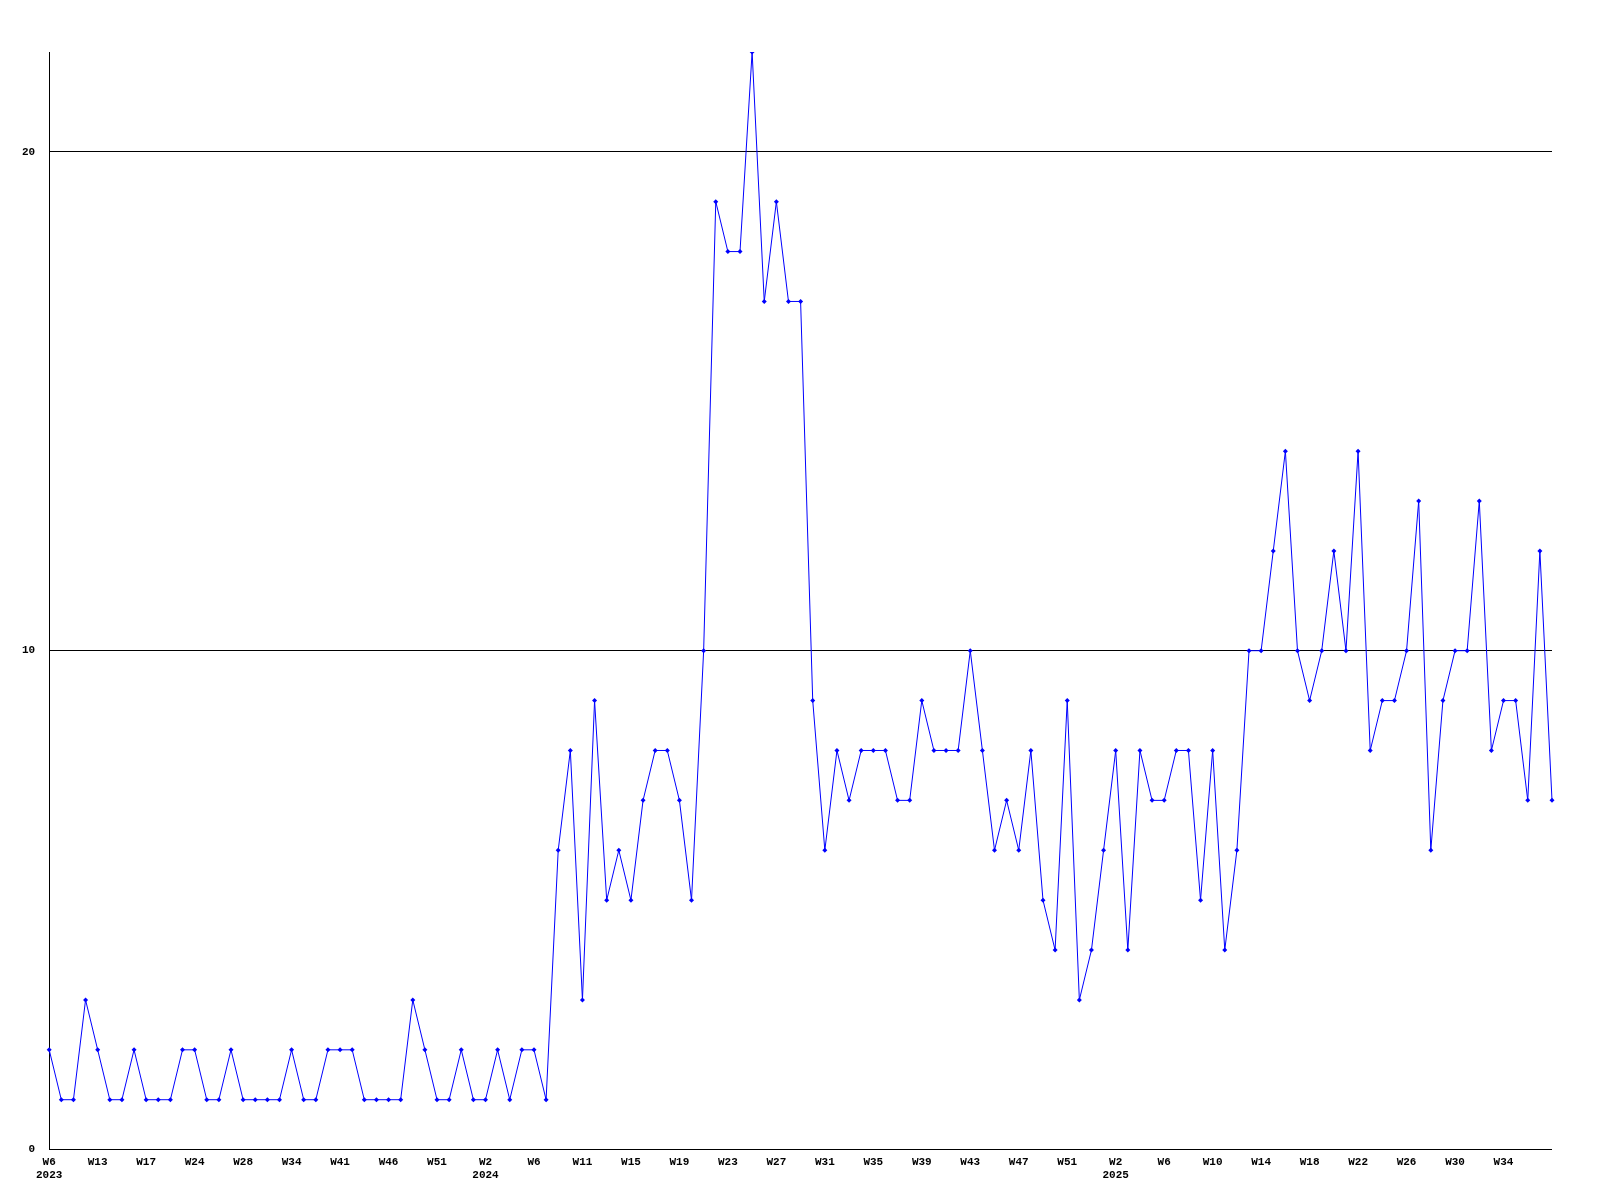 This screenshot has height=1200, width=1600. Describe the element at coordinates (340, 1161) in the screenshot. I see `x-tick-label: W41` at that location.